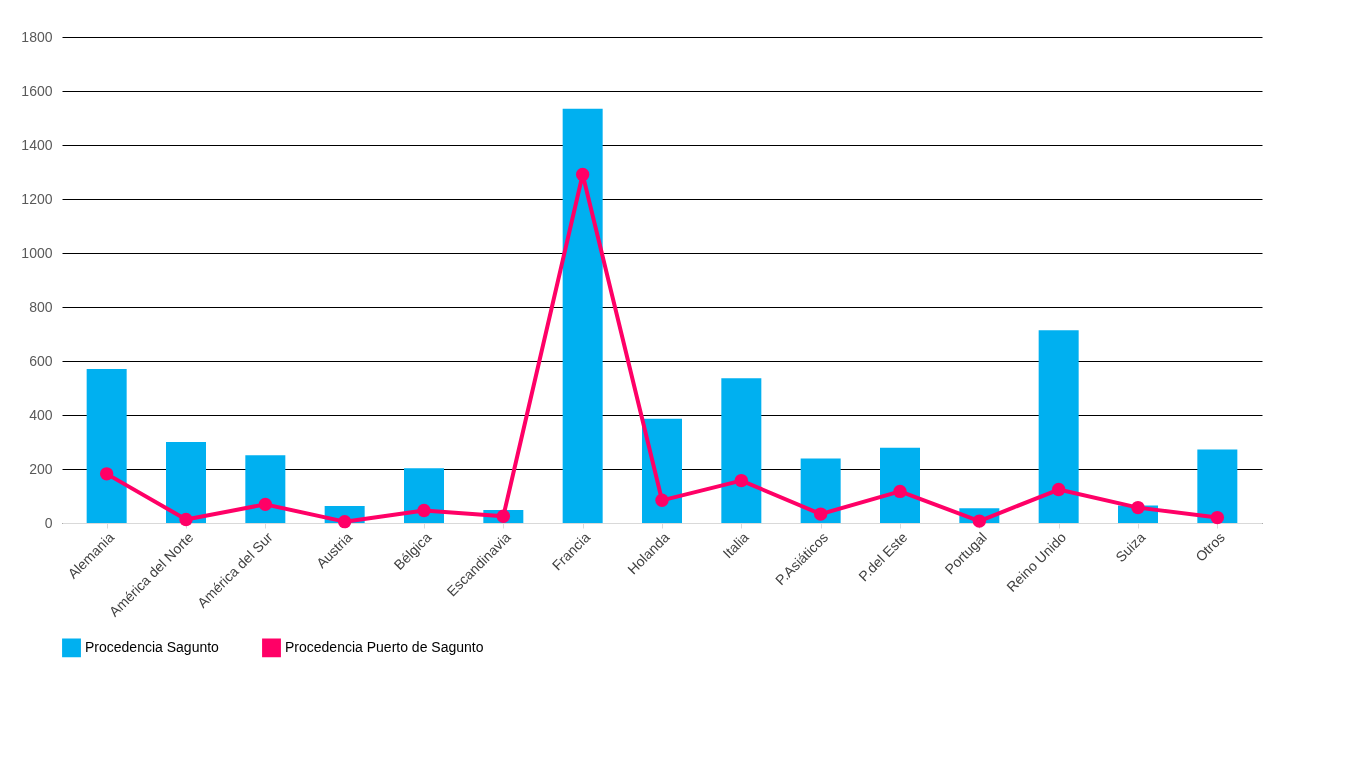 The width and height of the screenshot is (1359, 758). What do you see at coordinates (37, 144) in the screenshot?
I see `y-tick-label: 1400` at bounding box center [37, 144].